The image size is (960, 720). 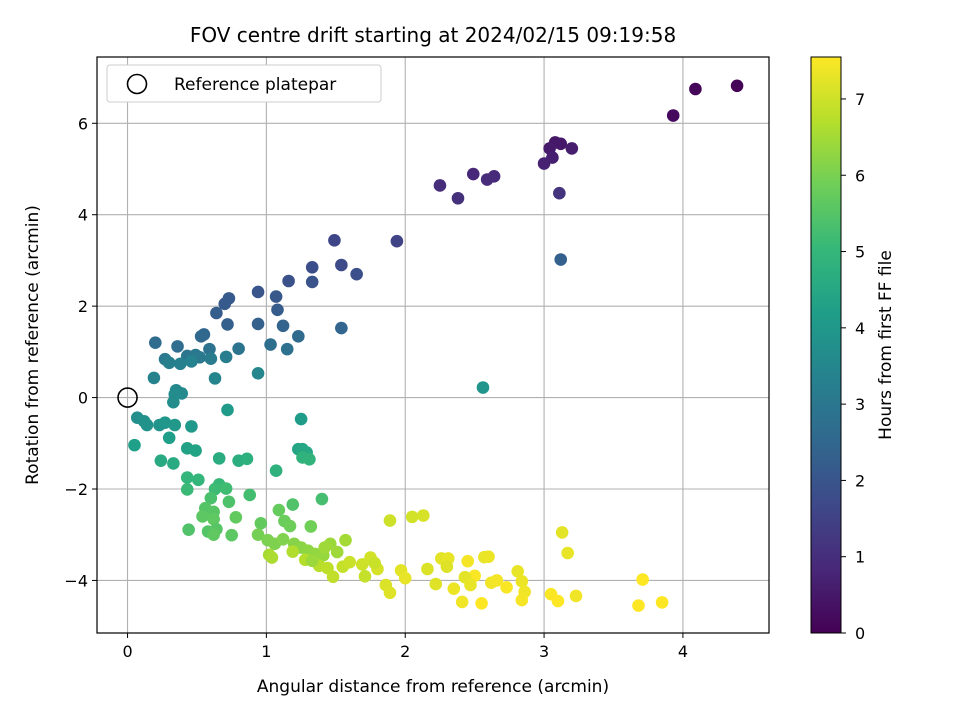 What do you see at coordinates (860, 404) in the screenshot?
I see `colorbar-tick-label: 3` at bounding box center [860, 404].